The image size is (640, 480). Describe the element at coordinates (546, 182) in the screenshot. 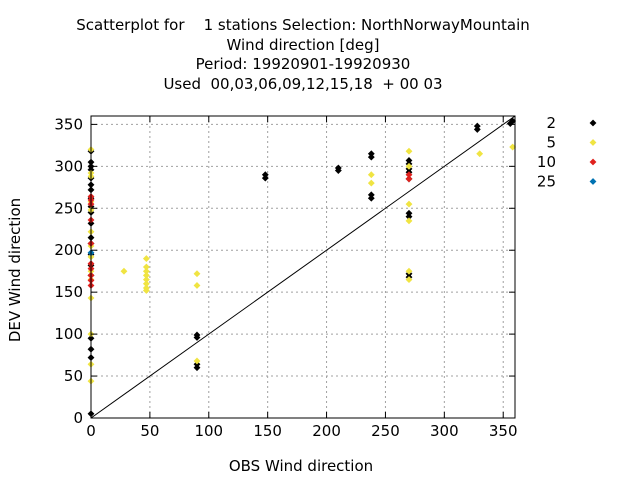

I see `legend-label-25: 25` at that location.